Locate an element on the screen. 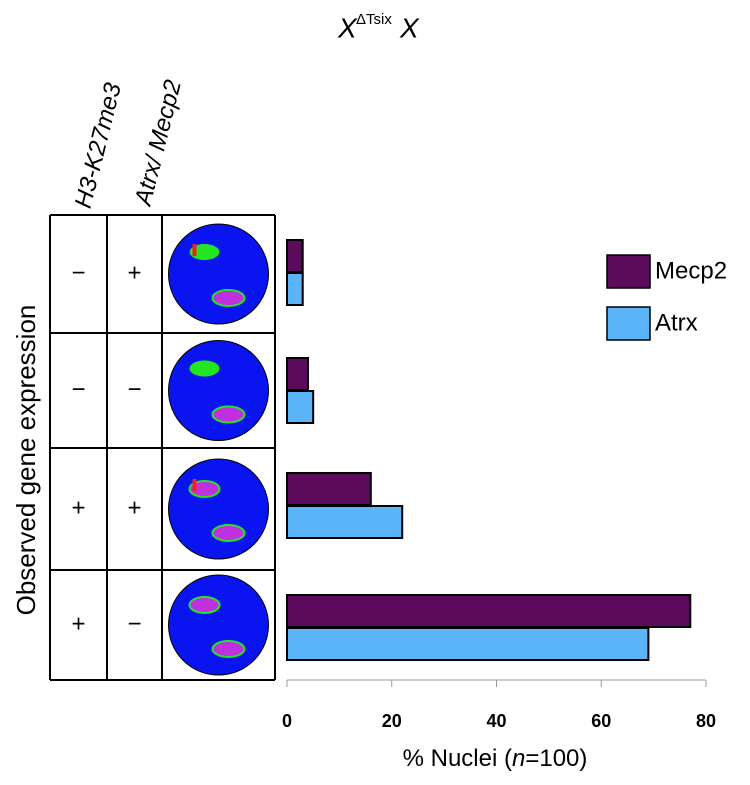 The image size is (750, 785). row-label: Observed gene expression is located at coordinates (26, 460).